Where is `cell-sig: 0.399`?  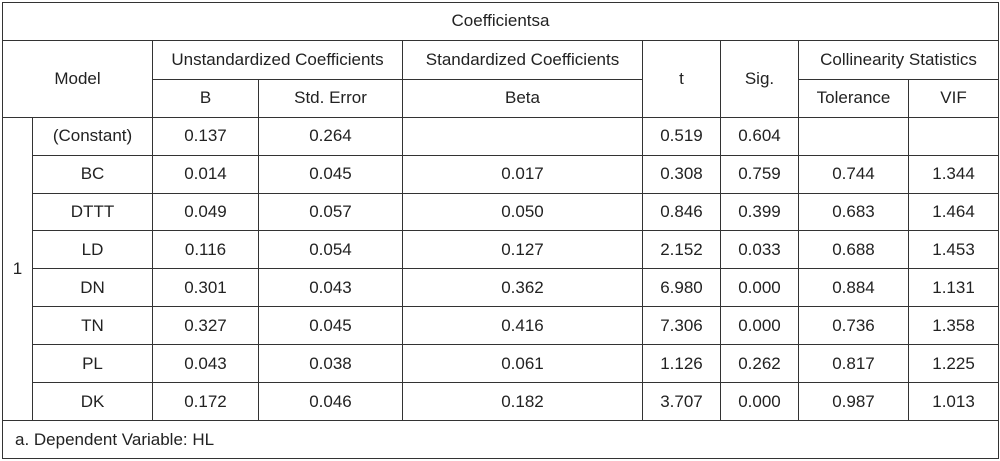
cell-sig: 0.399 is located at coordinates (759, 212).